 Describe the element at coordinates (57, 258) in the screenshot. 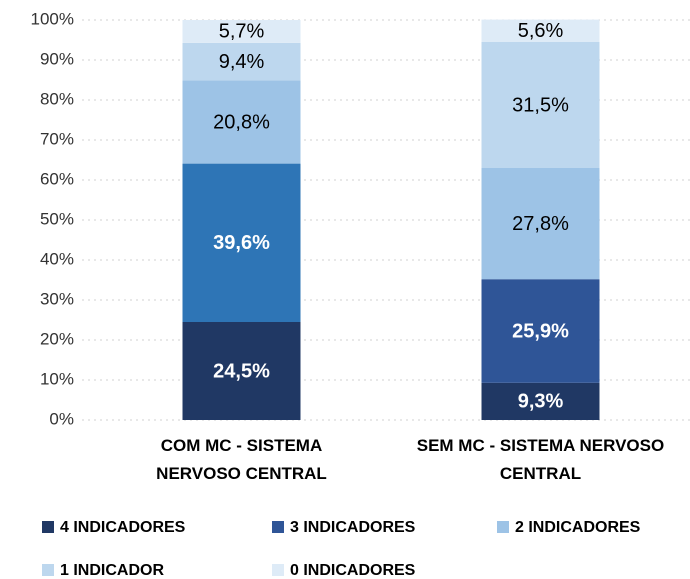

I see `y-tick-label: 40%` at that location.